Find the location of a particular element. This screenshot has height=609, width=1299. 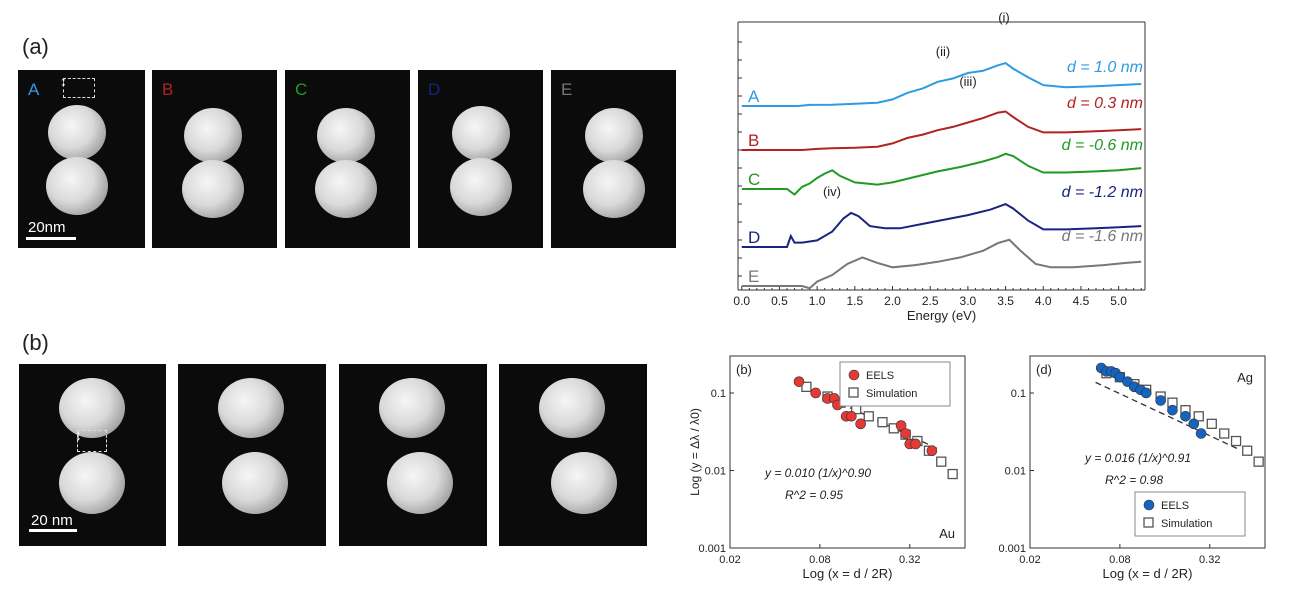

x-tick-label: 0.02 is located at coordinates (1029, 560).